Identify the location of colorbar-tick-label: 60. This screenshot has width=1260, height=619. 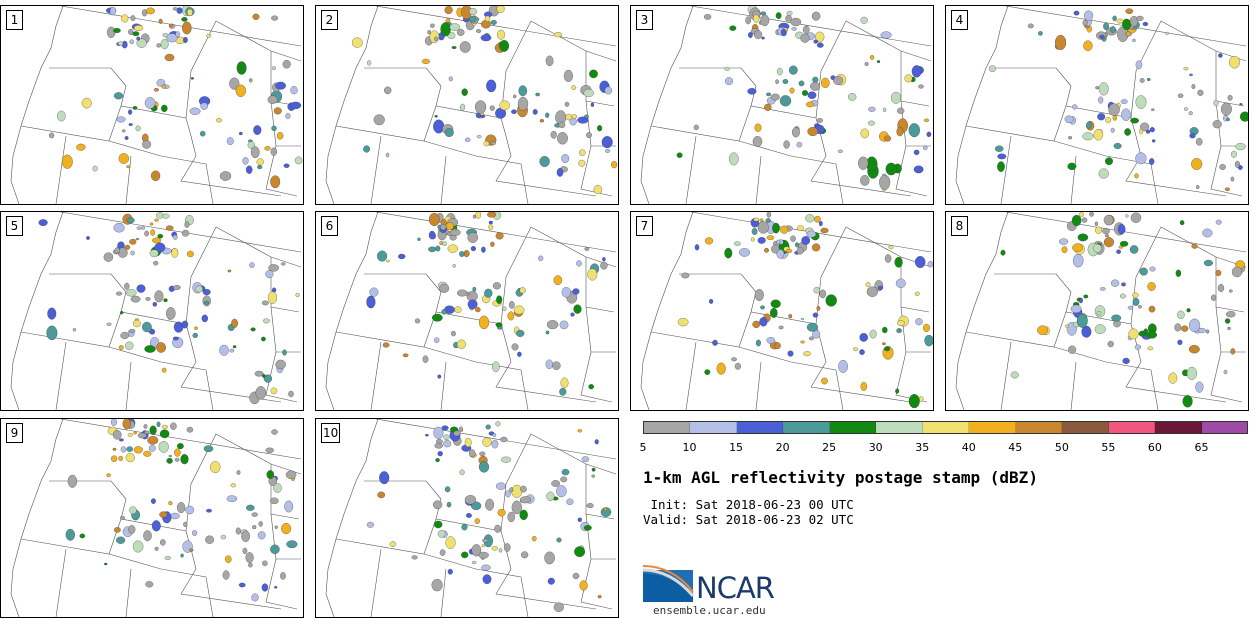
(1154, 447).